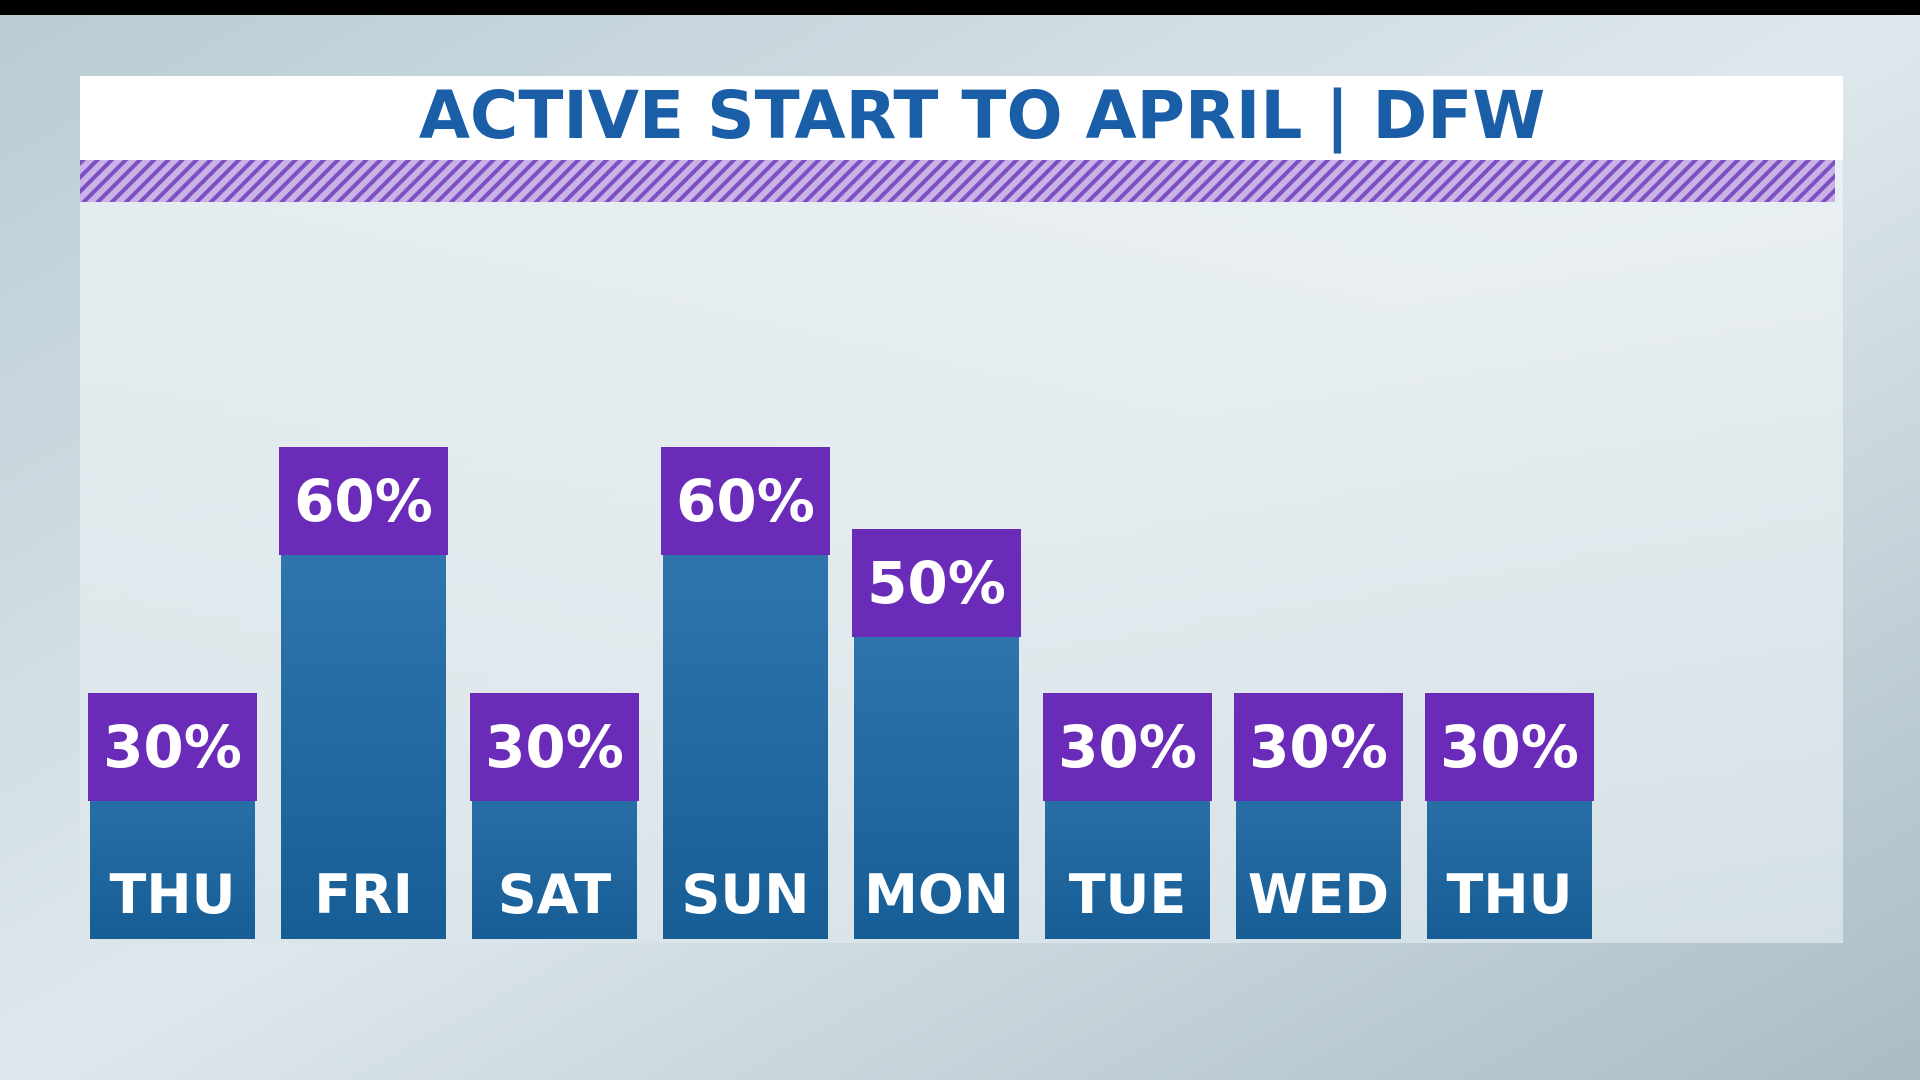 The height and width of the screenshot is (1080, 1920). Describe the element at coordinates (1318, 894) in the screenshot. I see `x-tick-label: WED` at that location.